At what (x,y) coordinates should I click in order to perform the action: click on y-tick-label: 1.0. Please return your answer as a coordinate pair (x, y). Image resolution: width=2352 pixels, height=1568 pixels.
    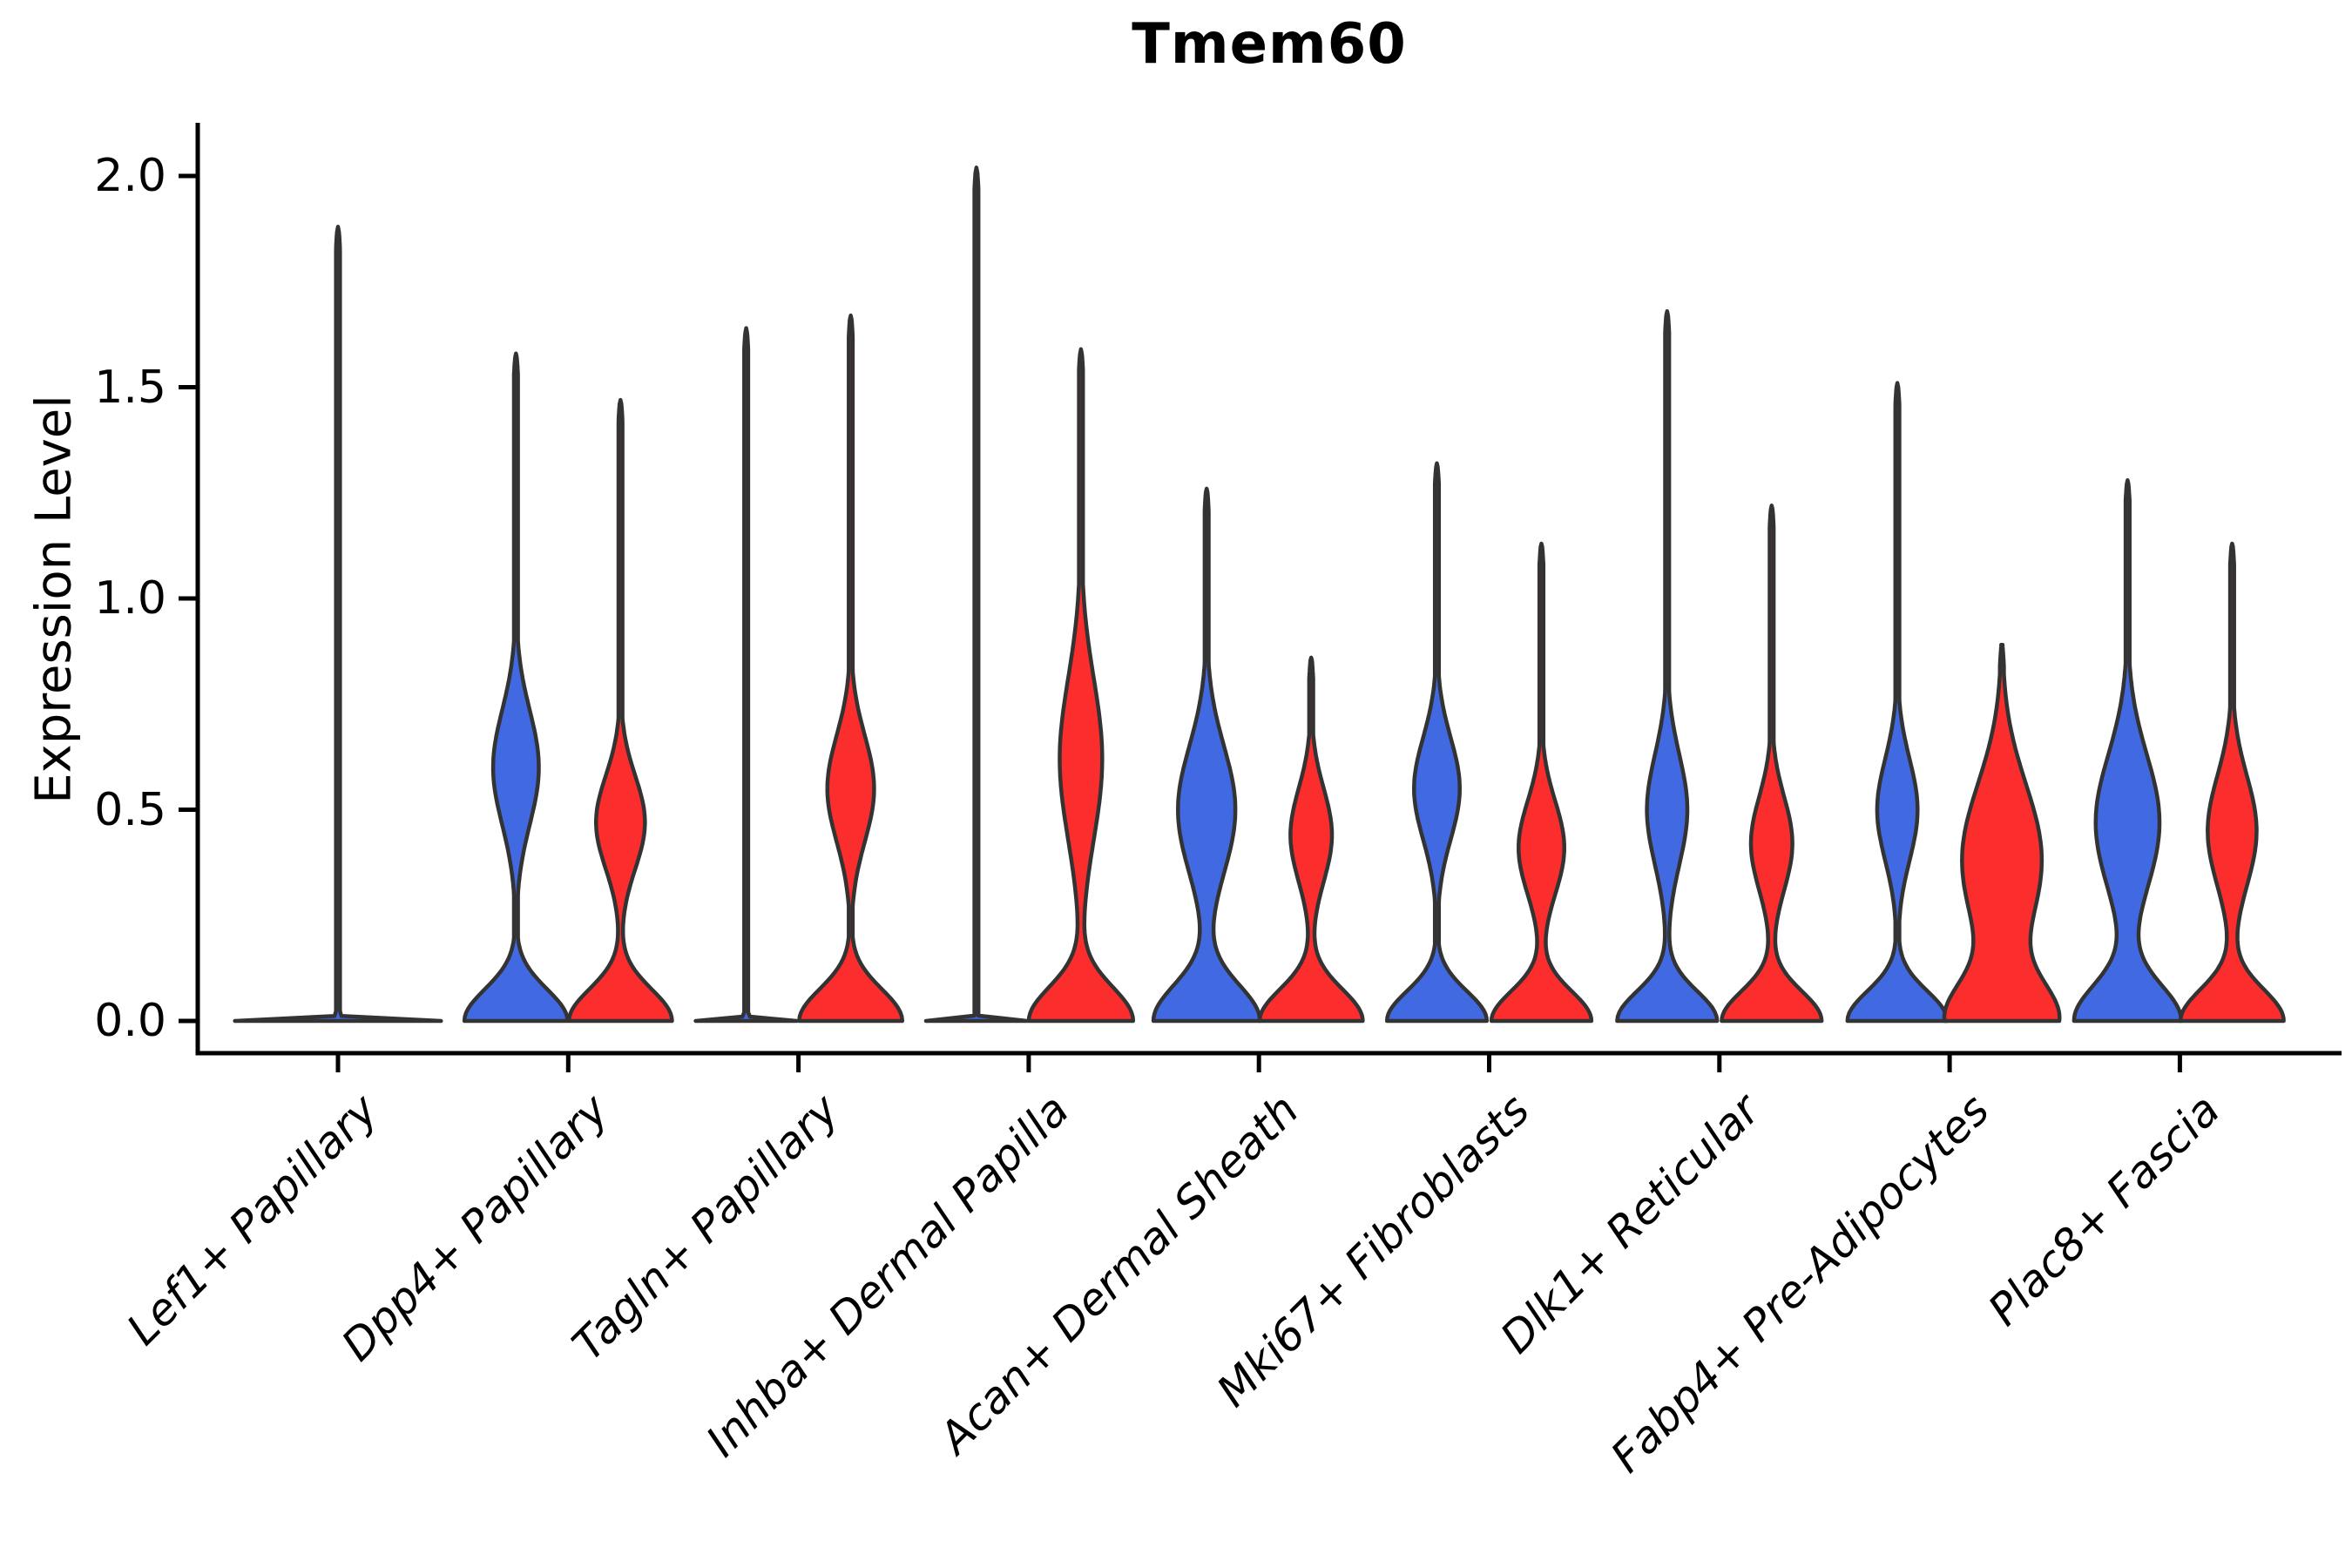
    Looking at the image, I should click on (130, 598).